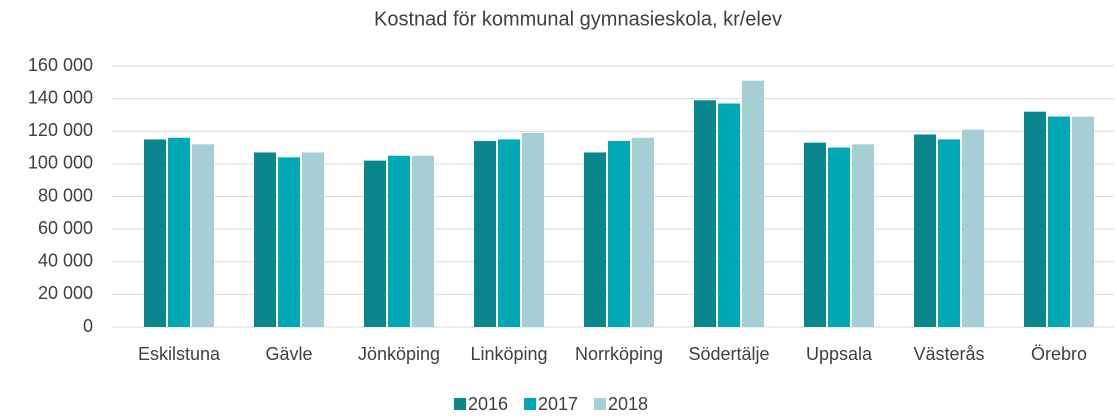 The width and height of the screenshot is (1117, 419). Describe the element at coordinates (488, 404) in the screenshot. I see `legend-label: 2016` at that location.